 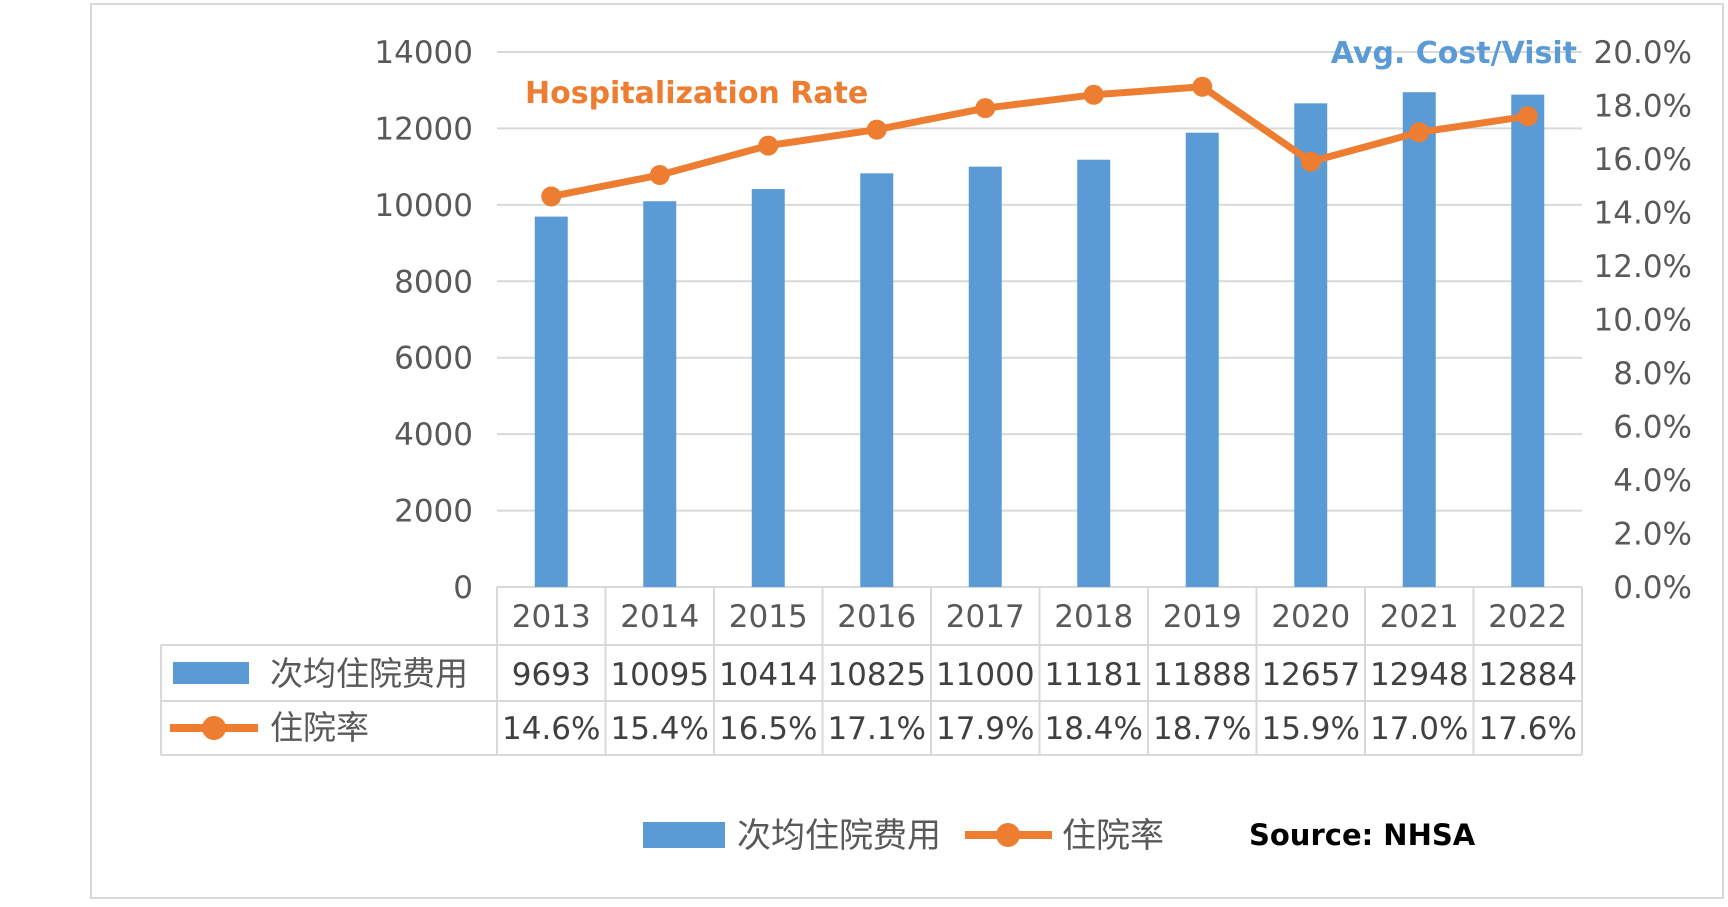 What do you see at coordinates (1454, 53) in the screenshot?
I see `bar-annotation: Avg. Cost/Visit` at bounding box center [1454, 53].